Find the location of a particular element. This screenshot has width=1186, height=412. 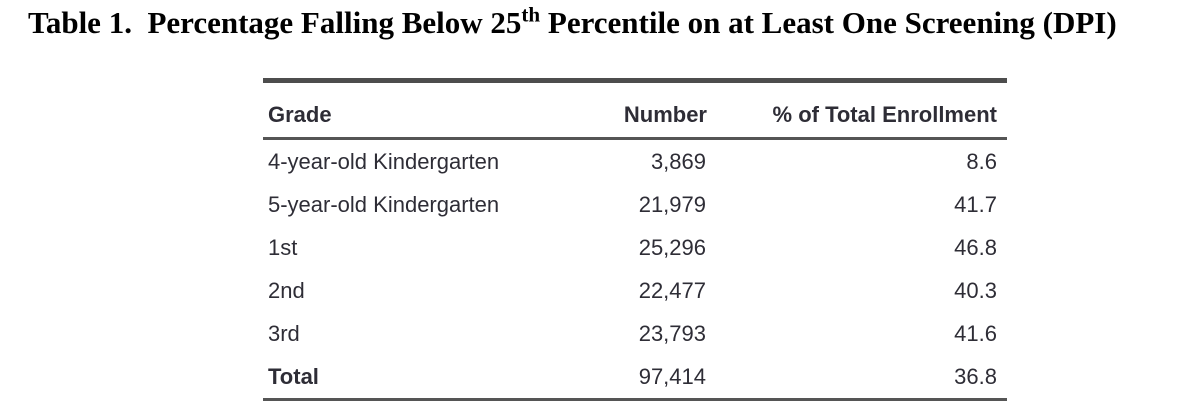

table-header-row: Grade Number % of Total Enrollment is located at coordinates (635, 110).